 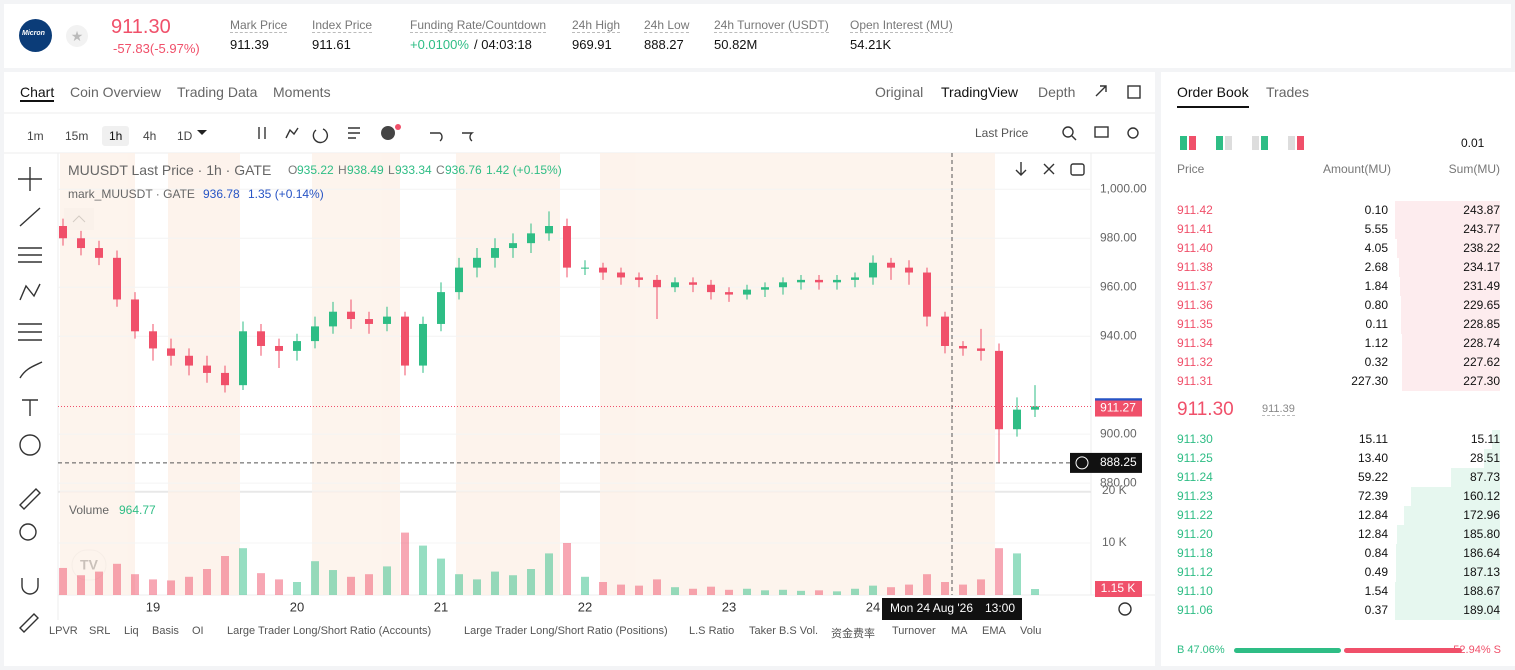 What do you see at coordinates (1195, 305) in the screenshot?
I see `ob-price: 911.36` at bounding box center [1195, 305].